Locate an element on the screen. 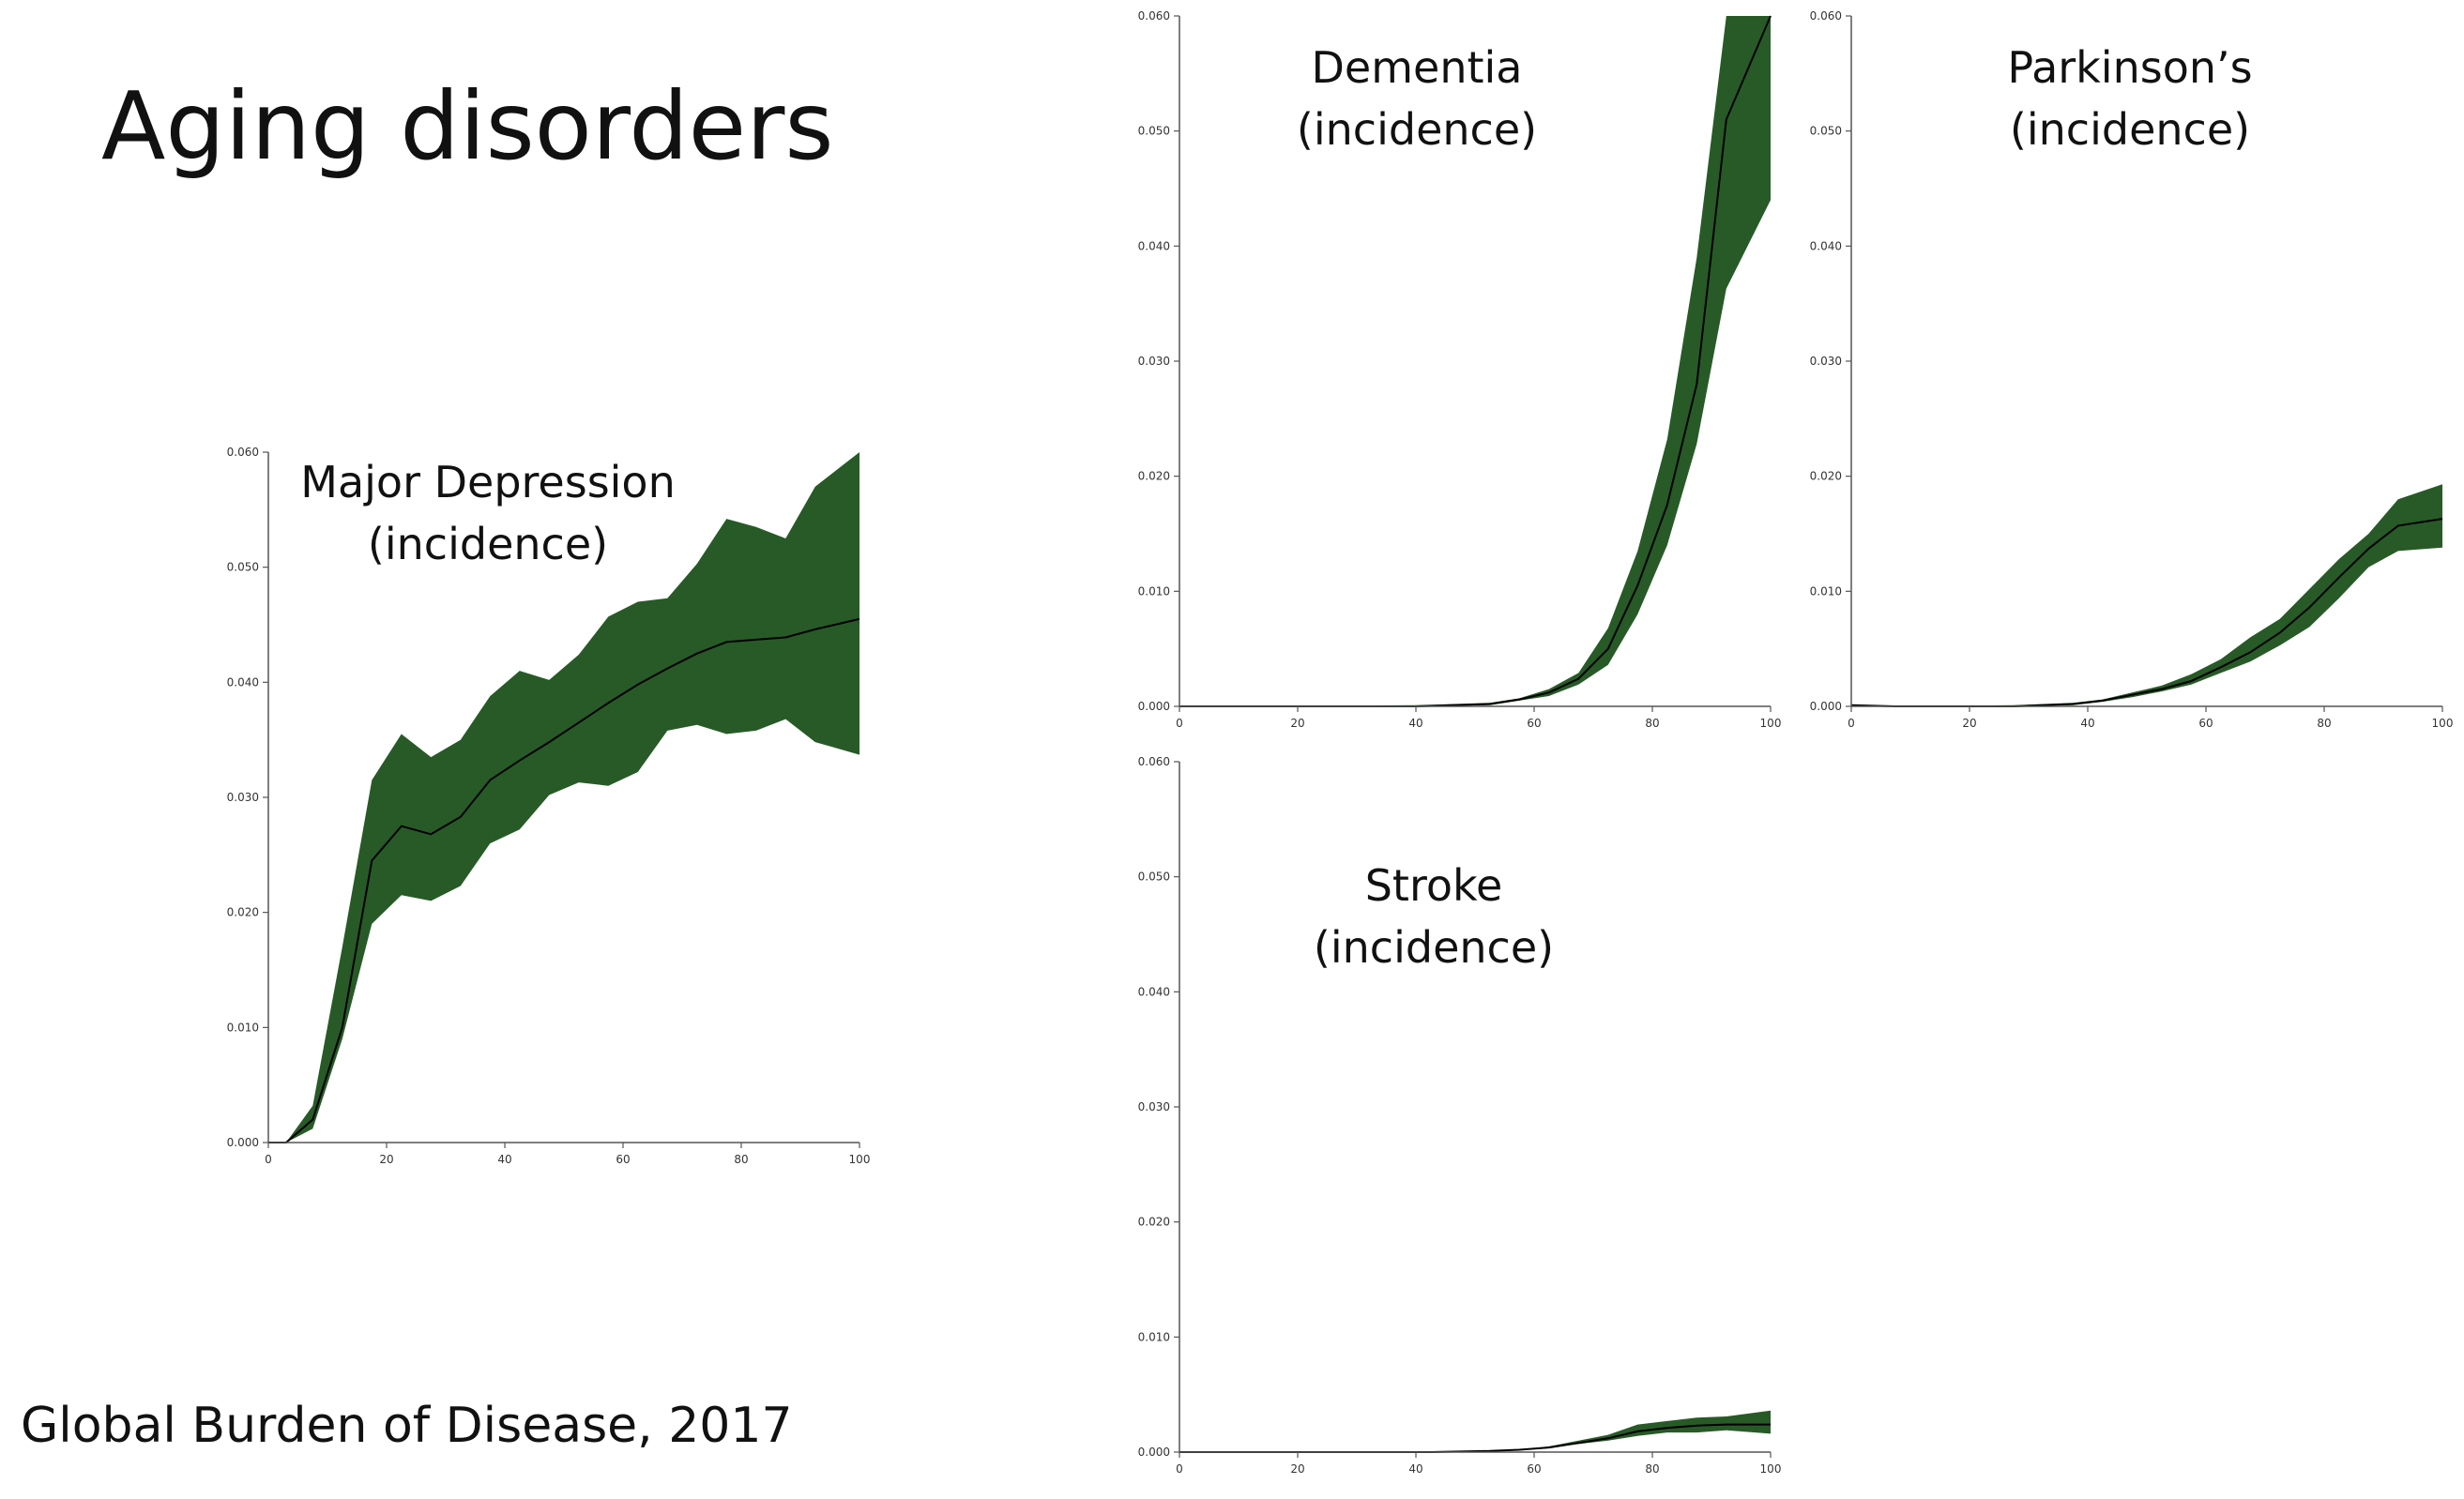 The width and height of the screenshot is (2464, 1499). depression-x-tick-label: 40 is located at coordinates (504, 1159).